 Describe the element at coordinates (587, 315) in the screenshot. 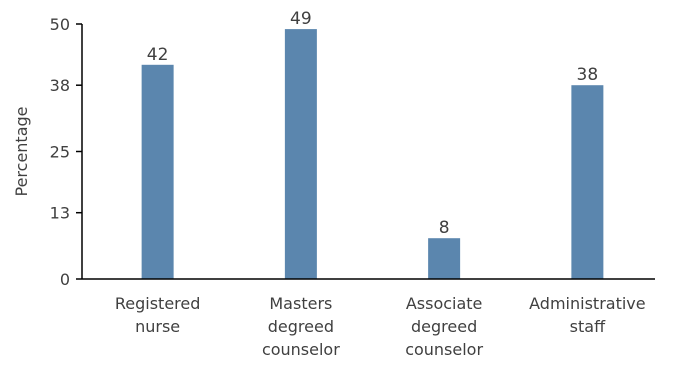

I see `category-label: Administrative staff` at that location.